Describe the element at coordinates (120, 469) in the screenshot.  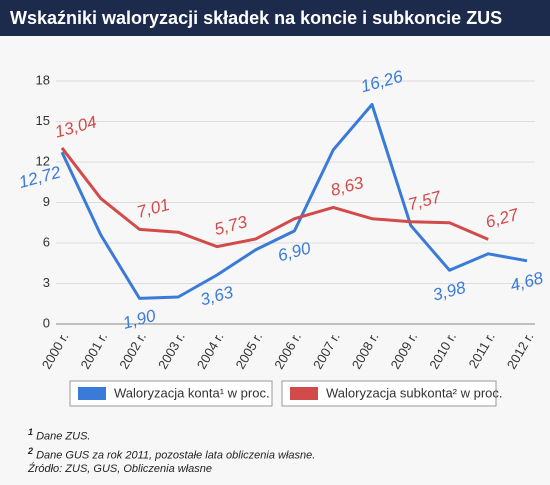
I see `source: Źródło: ZUS, GUS, Obliczenia własne` at that location.